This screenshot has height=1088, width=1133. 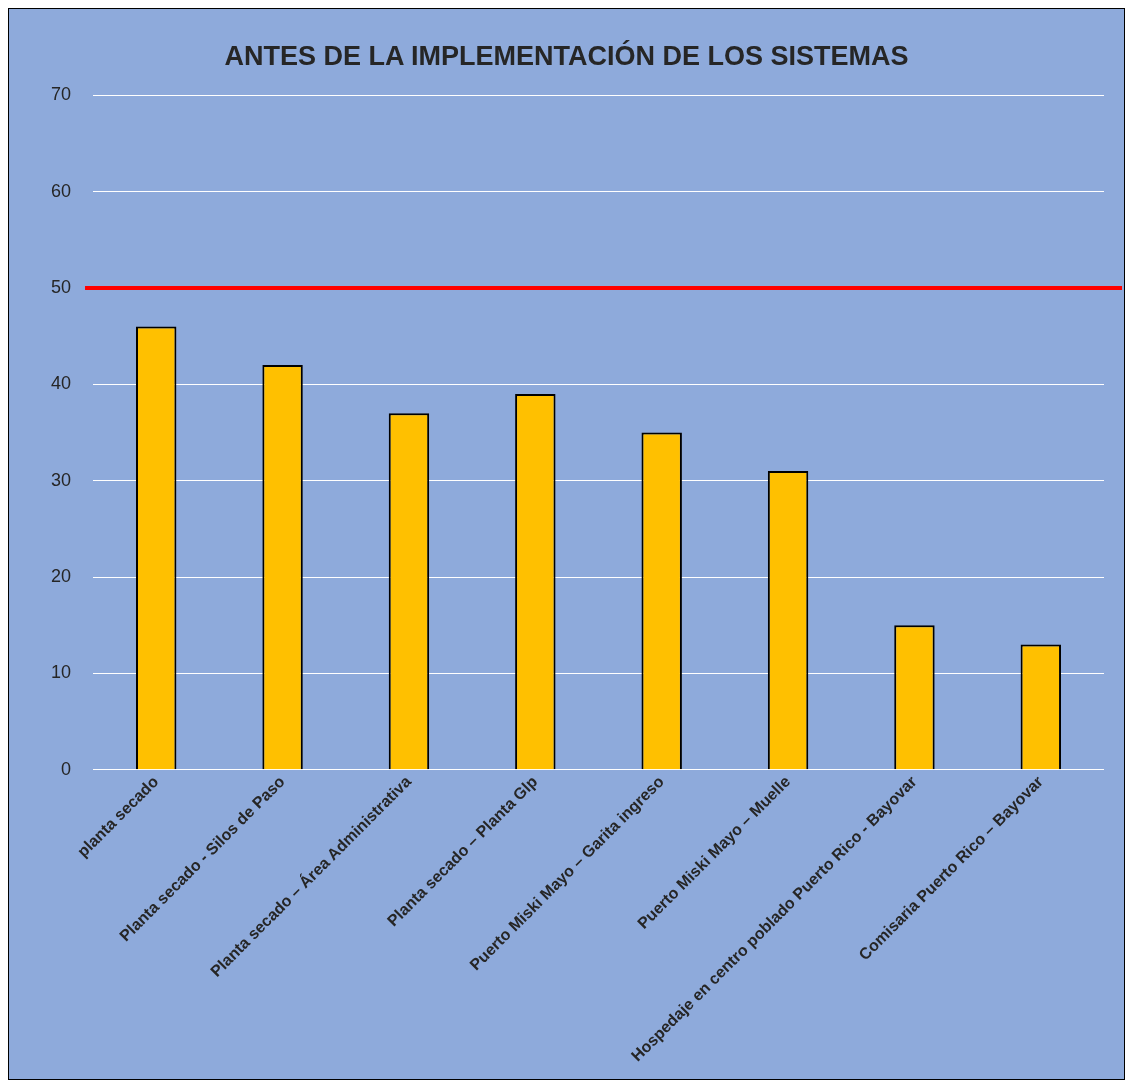 What do you see at coordinates (61, 287) in the screenshot?
I see `y-tick-label: 50` at bounding box center [61, 287].